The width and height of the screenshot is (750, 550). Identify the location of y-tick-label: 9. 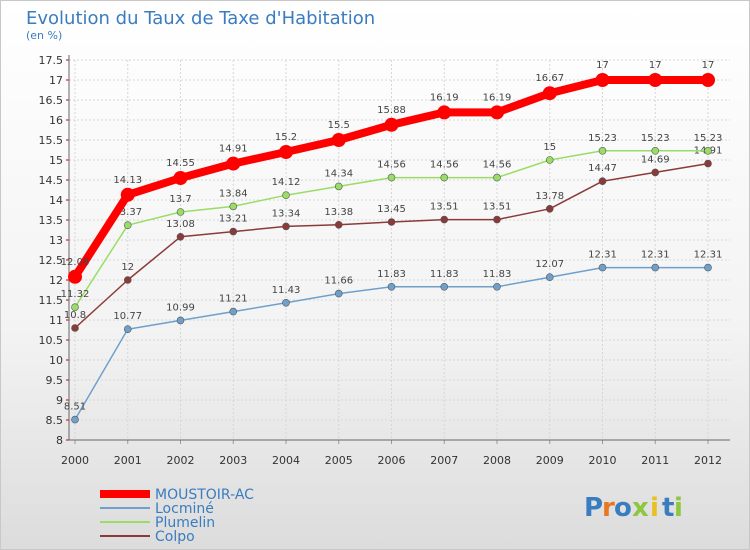
(59, 400).